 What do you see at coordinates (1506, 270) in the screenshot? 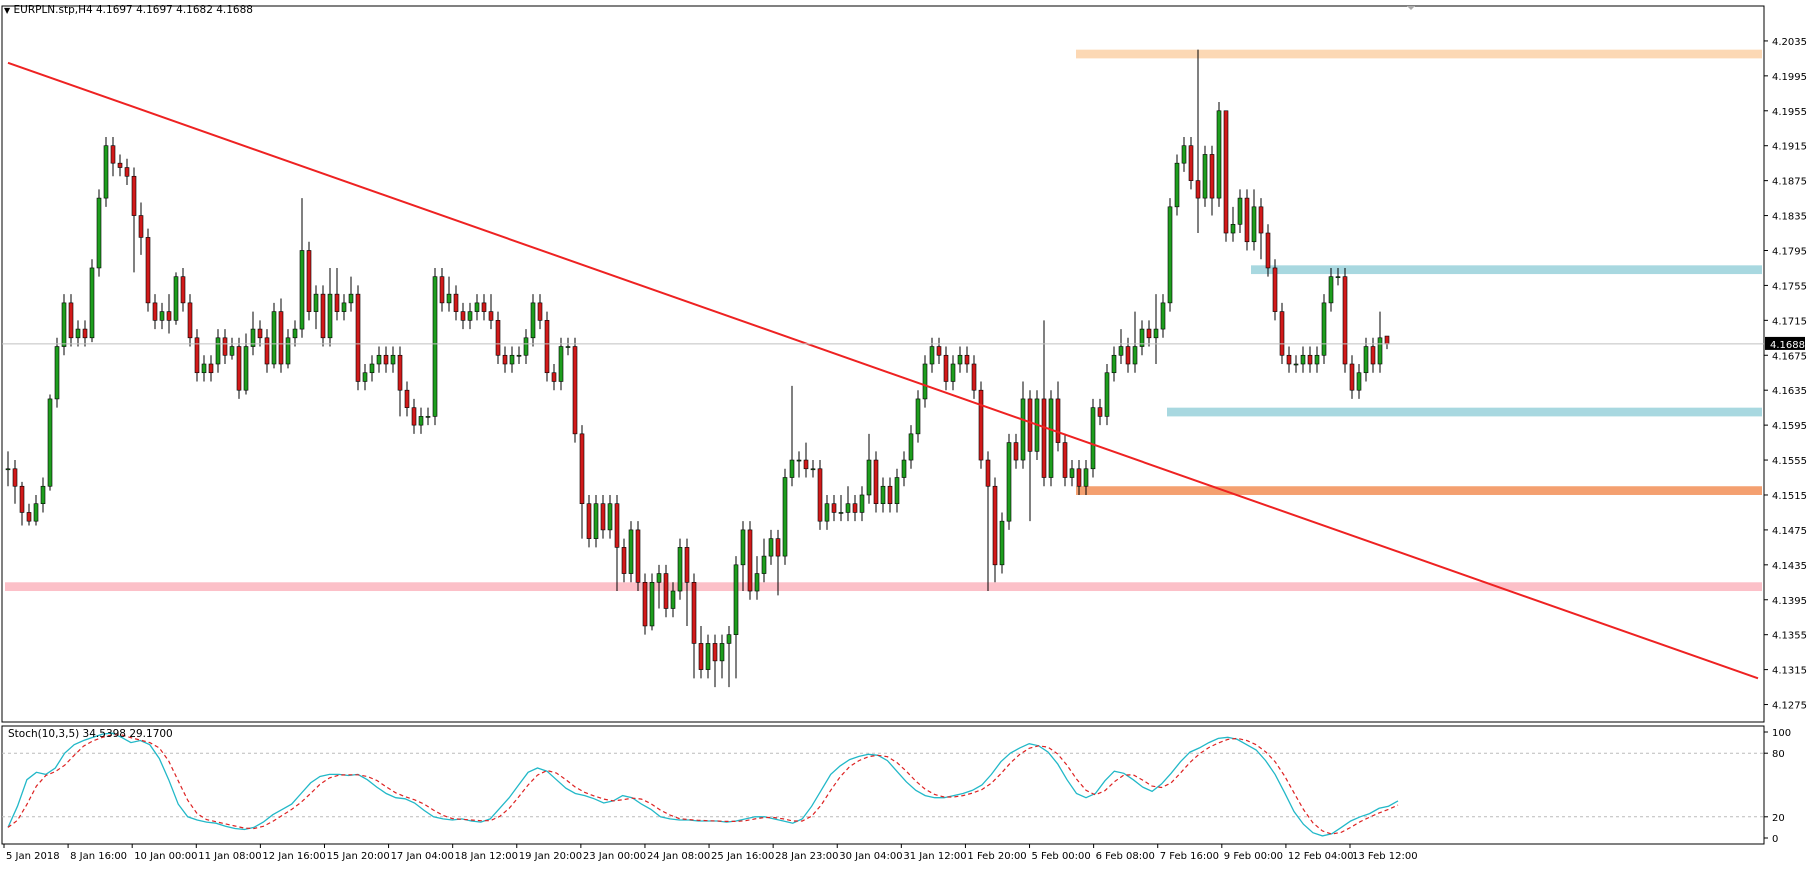
I see `zone-blue-upper` at bounding box center [1506, 270].